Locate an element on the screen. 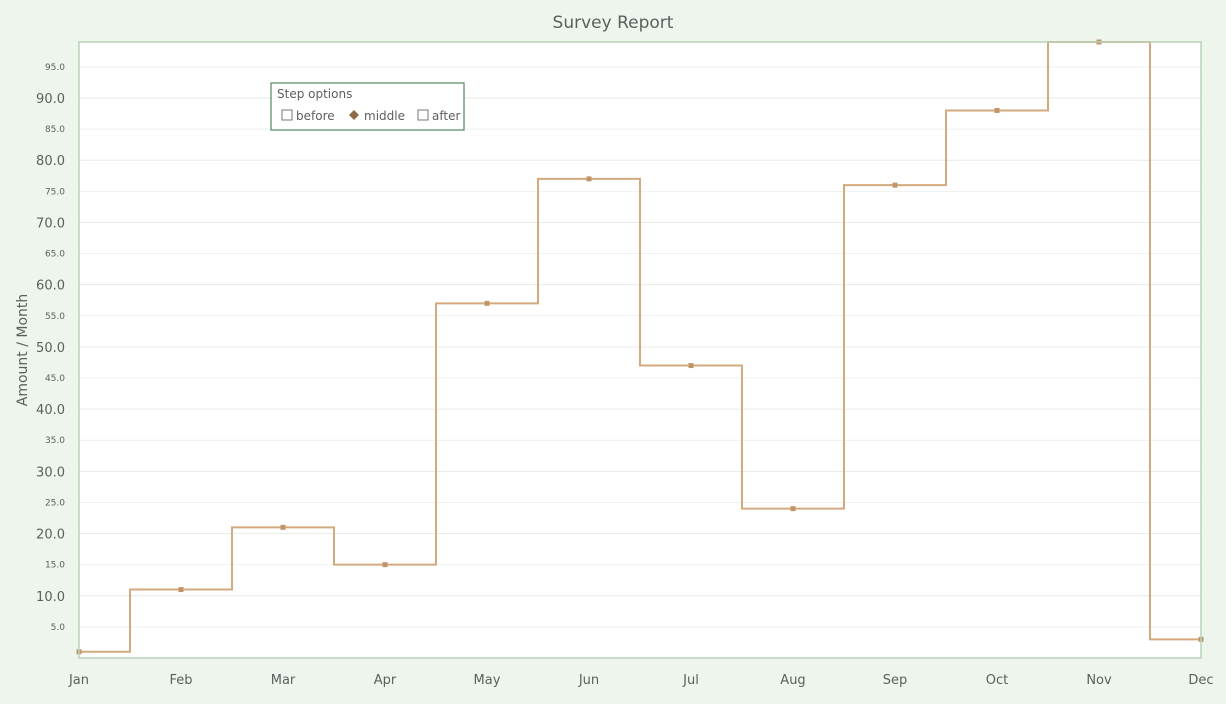 Image resolution: width=1226 pixels, height=704 pixels. y-minor-tick-label: 95.0 is located at coordinates (55, 68).